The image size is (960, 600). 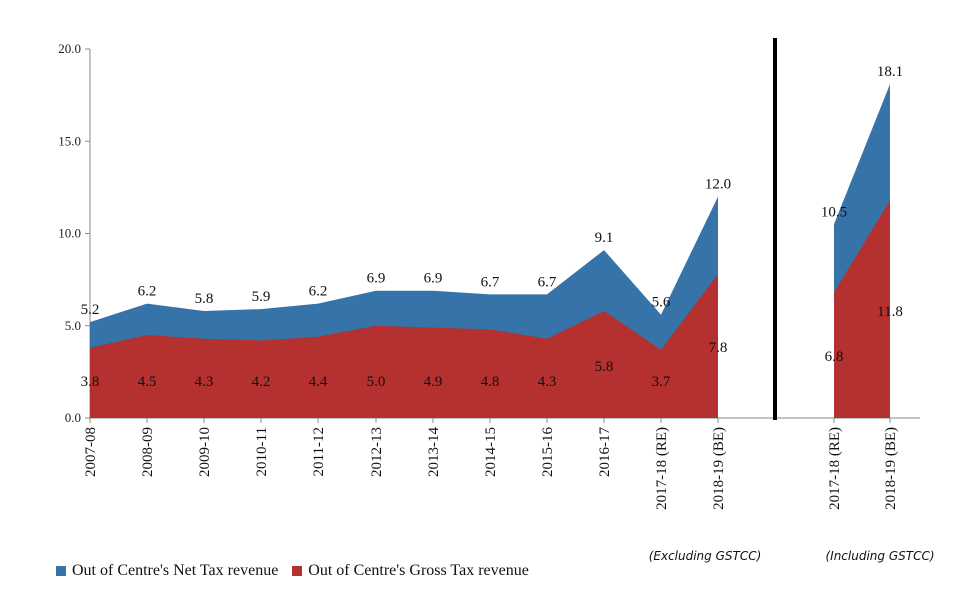 I want to click on x-tick-label: 2013-14, so click(x=434, y=452).